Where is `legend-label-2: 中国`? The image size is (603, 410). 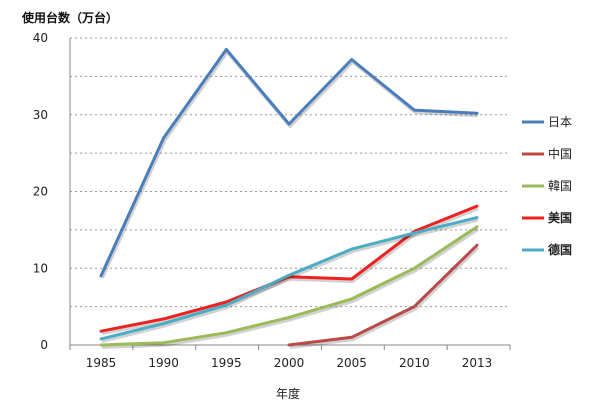 legend-label-2: 中国 is located at coordinates (560, 153).